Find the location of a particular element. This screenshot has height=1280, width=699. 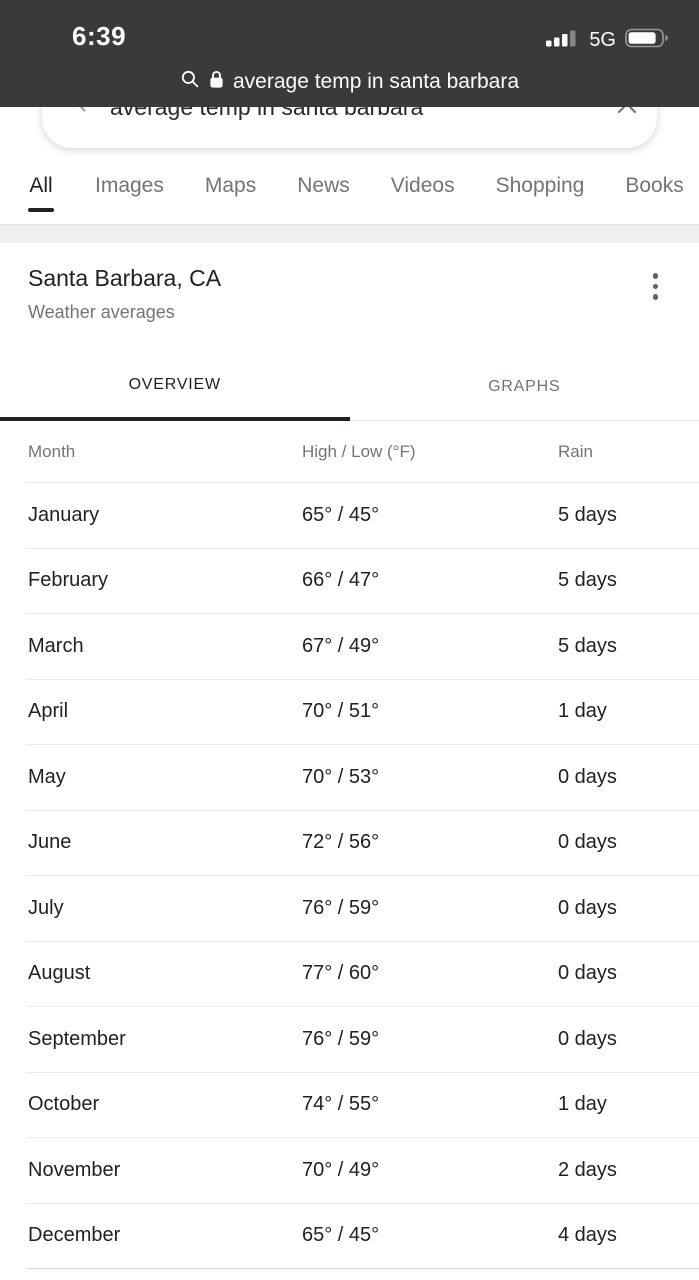

tab-graphs: GRAPHS is located at coordinates (524, 387).